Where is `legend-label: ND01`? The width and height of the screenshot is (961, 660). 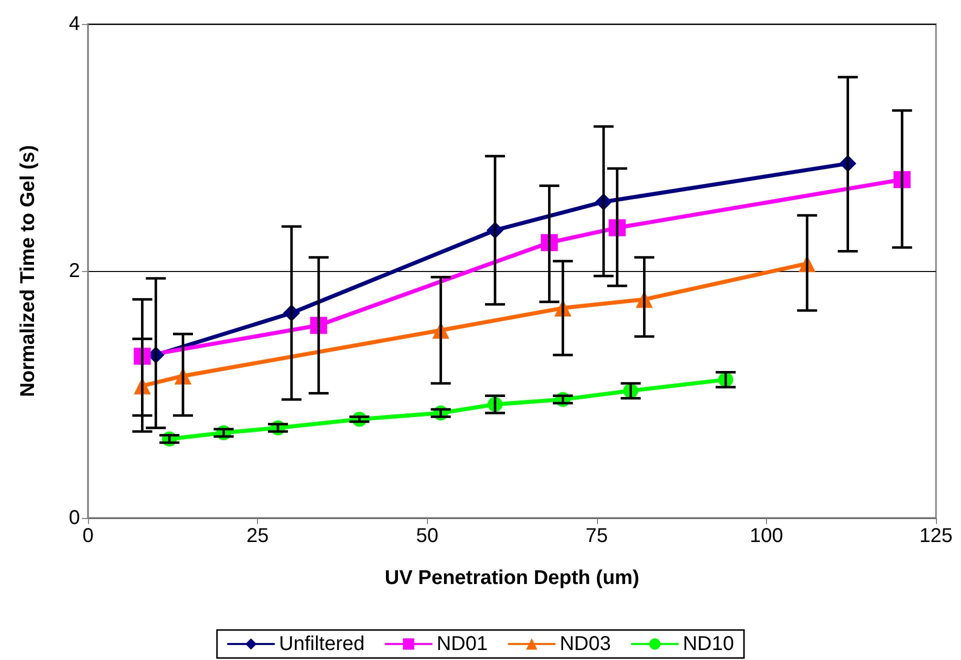
legend-label: ND01 is located at coordinates (462, 644).